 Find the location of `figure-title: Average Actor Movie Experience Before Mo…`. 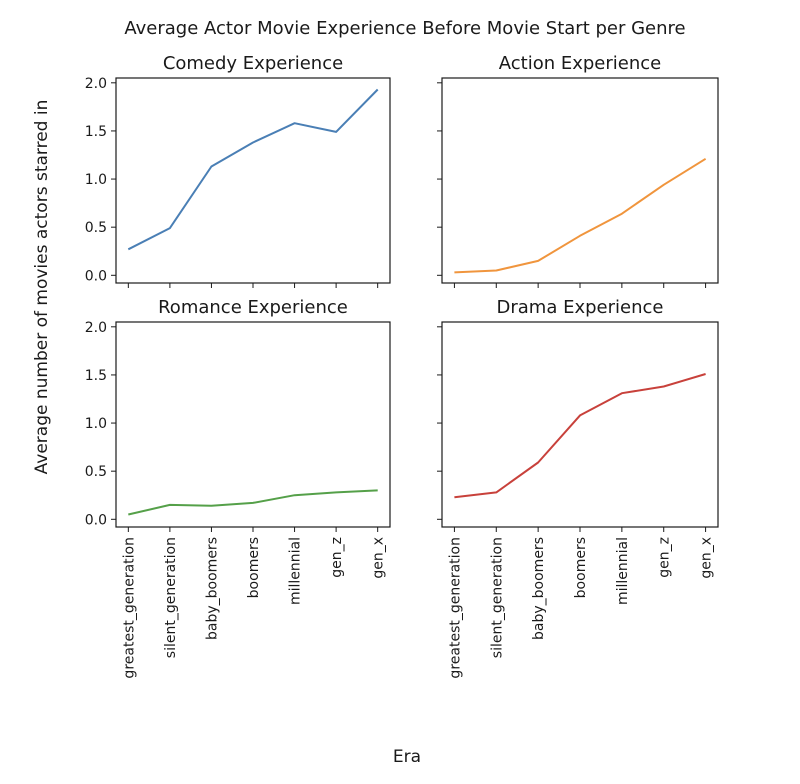

figure-title: Average Actor Movie Experience Before Mo… is located at coordinates (404, 28).